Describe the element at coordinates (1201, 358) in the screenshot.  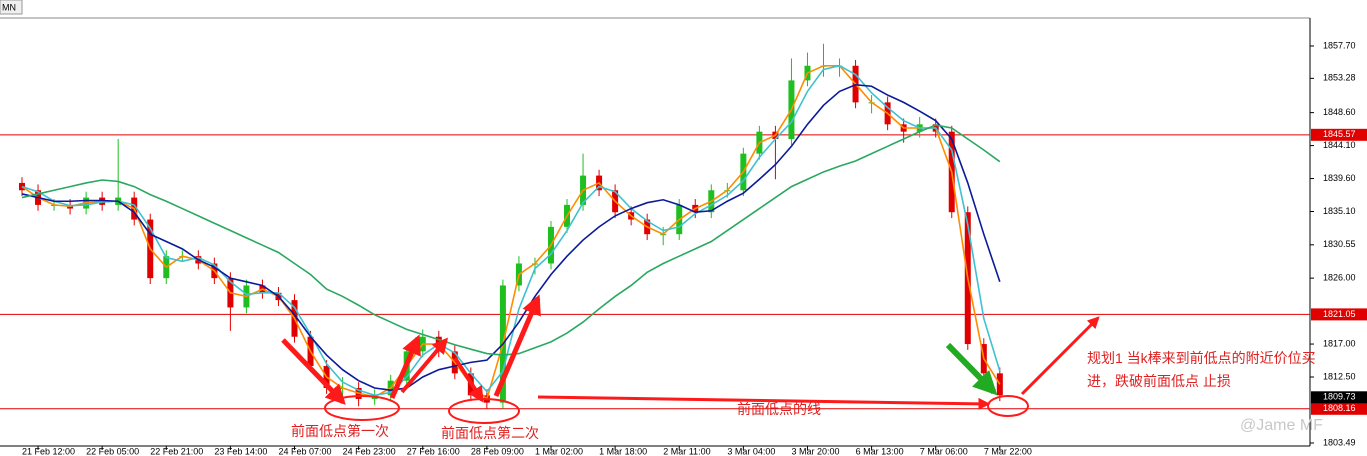
I see `annotation: 规划1 当k棒来到前低点的附近价位买` at that location.